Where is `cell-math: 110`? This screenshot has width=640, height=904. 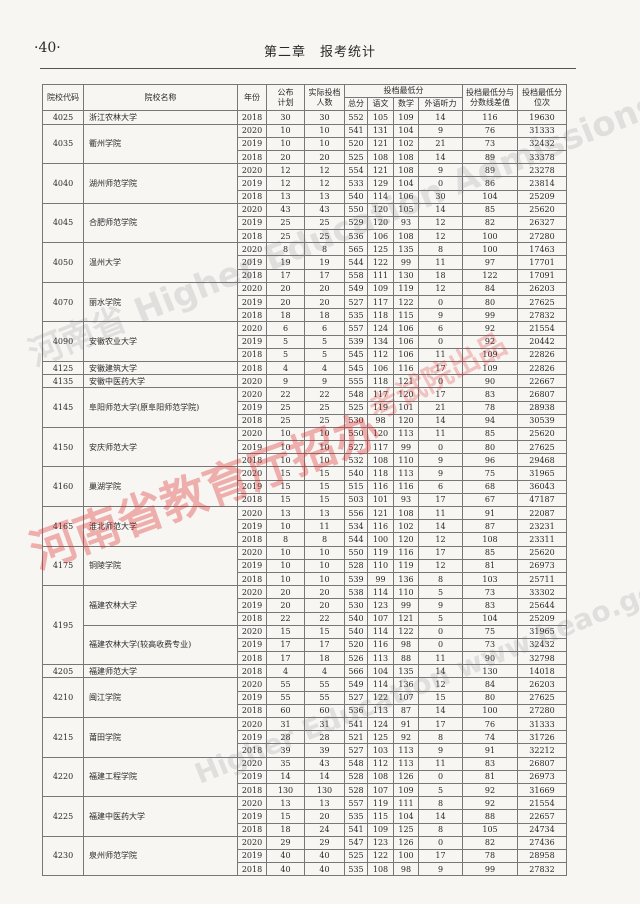 cell-math: 110 is located at coordinates (406, 460).